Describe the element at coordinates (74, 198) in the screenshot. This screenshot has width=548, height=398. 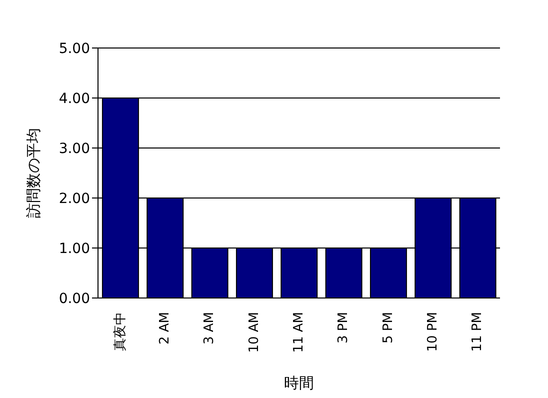
I see `y-tick-label: 2.00` at that location.